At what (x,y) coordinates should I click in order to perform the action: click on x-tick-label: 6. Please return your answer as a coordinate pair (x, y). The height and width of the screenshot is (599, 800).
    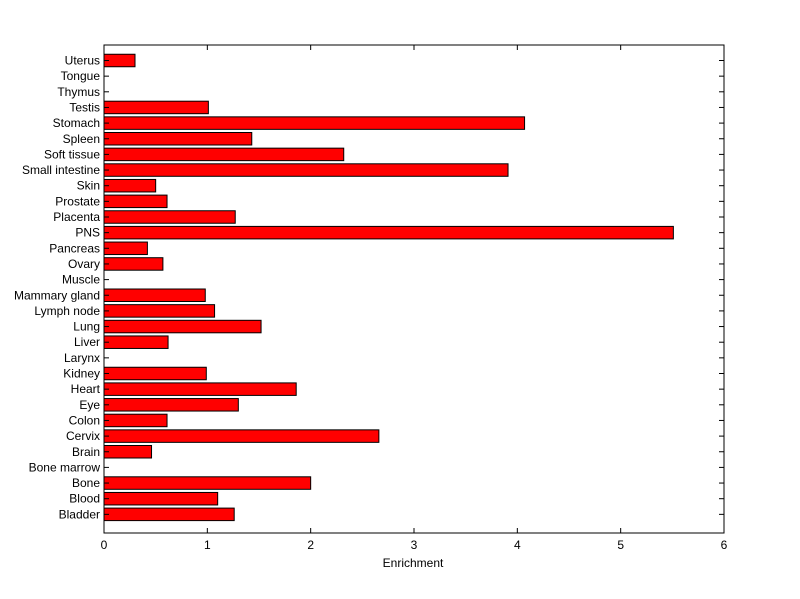
    Looking at the image, I should click on (724, 545).